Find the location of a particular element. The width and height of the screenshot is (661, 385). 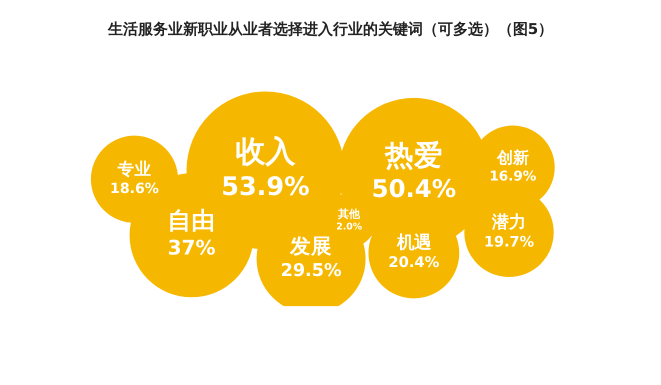

data-label: 19.7% is located at coordinates (509, 242).